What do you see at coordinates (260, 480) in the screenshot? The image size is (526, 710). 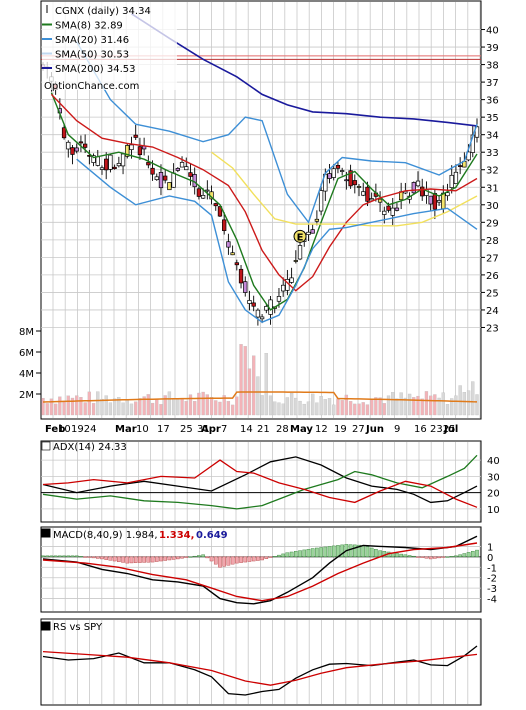 I see `adx-line-adx` at bounding box center [260, 480].